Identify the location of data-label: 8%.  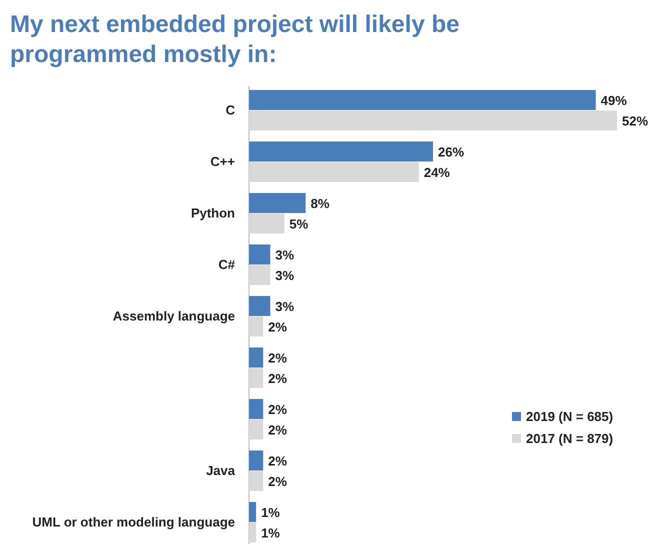
(320, 203).